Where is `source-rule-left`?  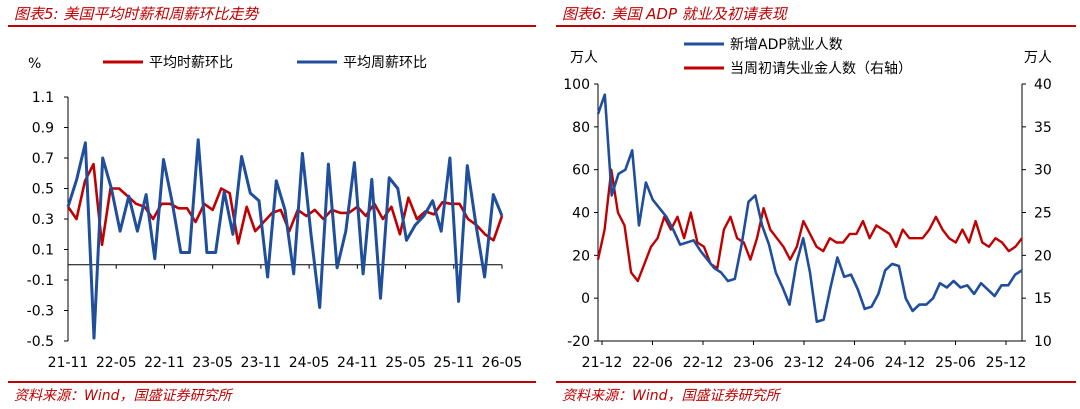
source-rule-left is located at coordinates (272, 382).